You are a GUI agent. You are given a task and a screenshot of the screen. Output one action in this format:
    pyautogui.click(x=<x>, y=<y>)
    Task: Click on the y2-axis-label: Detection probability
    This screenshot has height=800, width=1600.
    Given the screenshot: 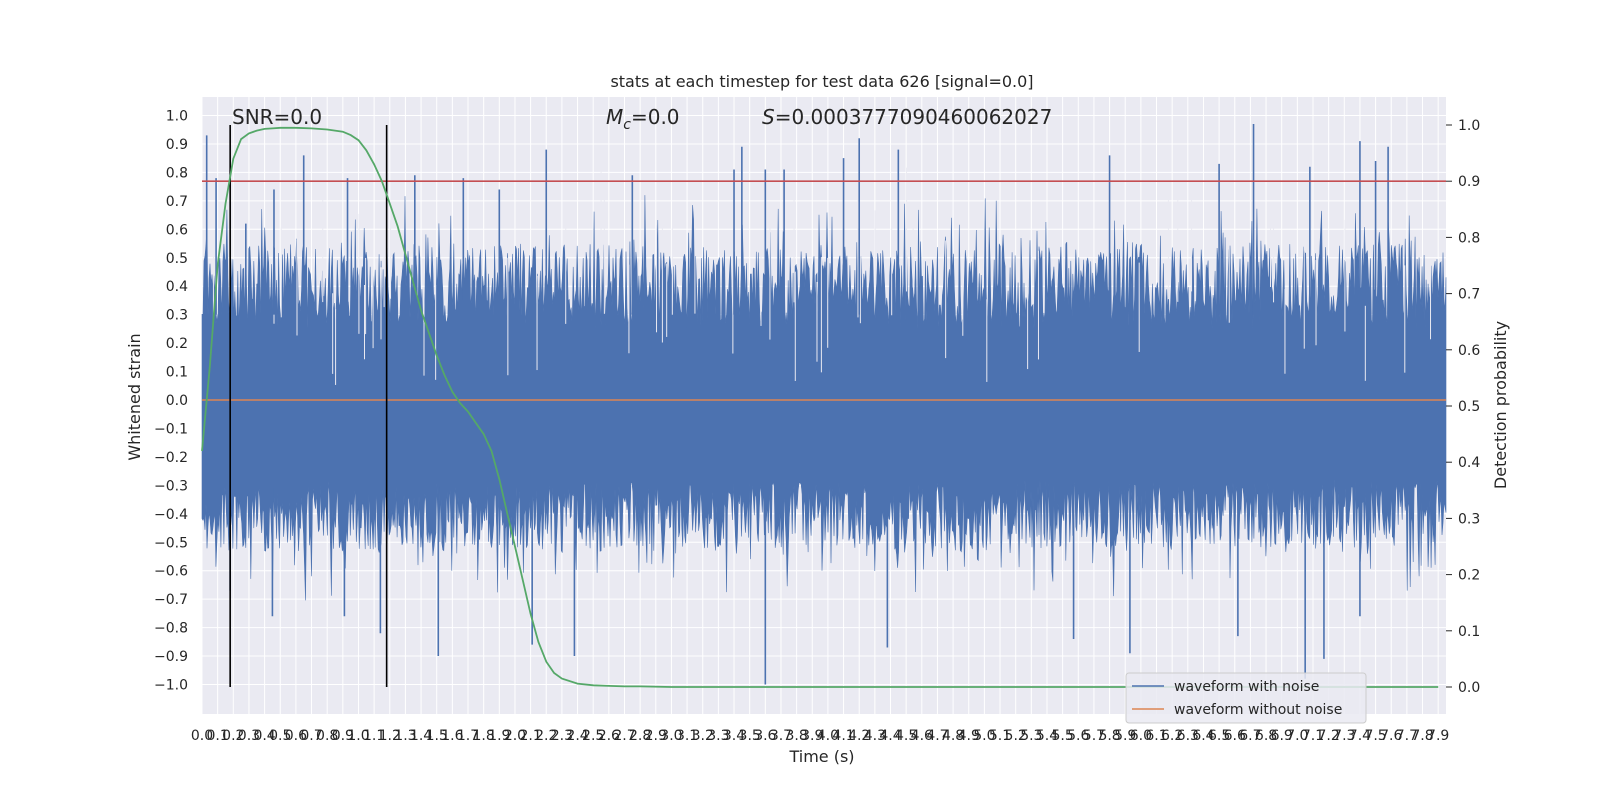 What is the action you would take?
    pyautogui.click(x=1500, y=405)
    